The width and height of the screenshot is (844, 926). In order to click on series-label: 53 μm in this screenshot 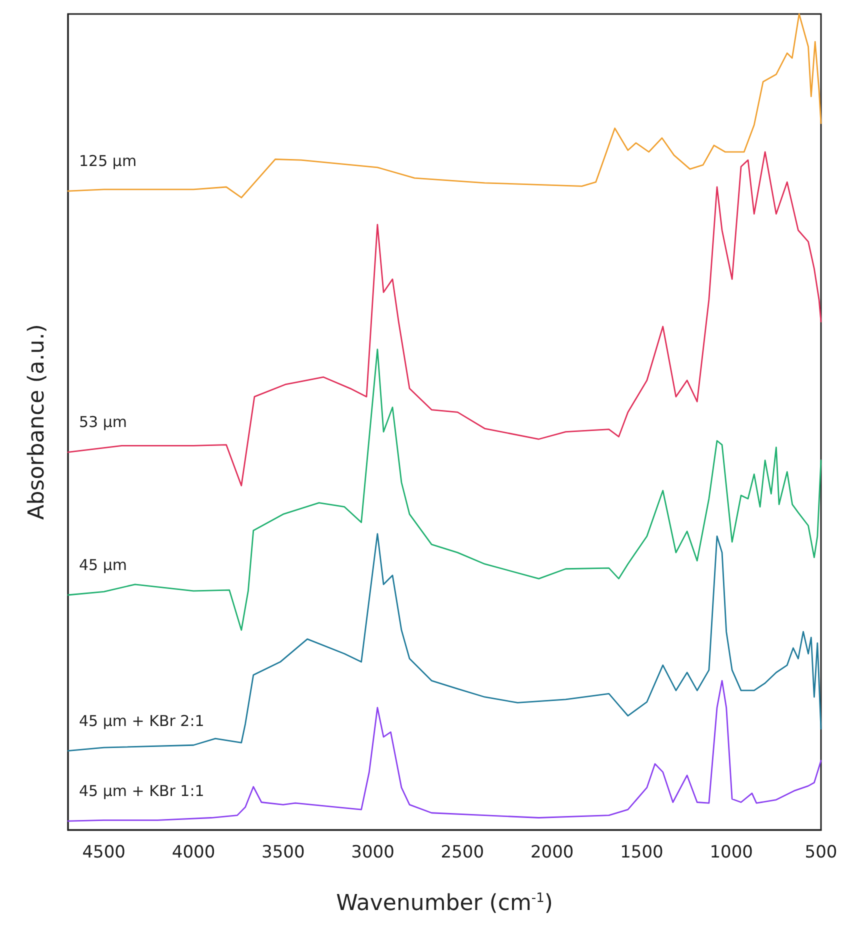, I will do `click(103, 422)`.